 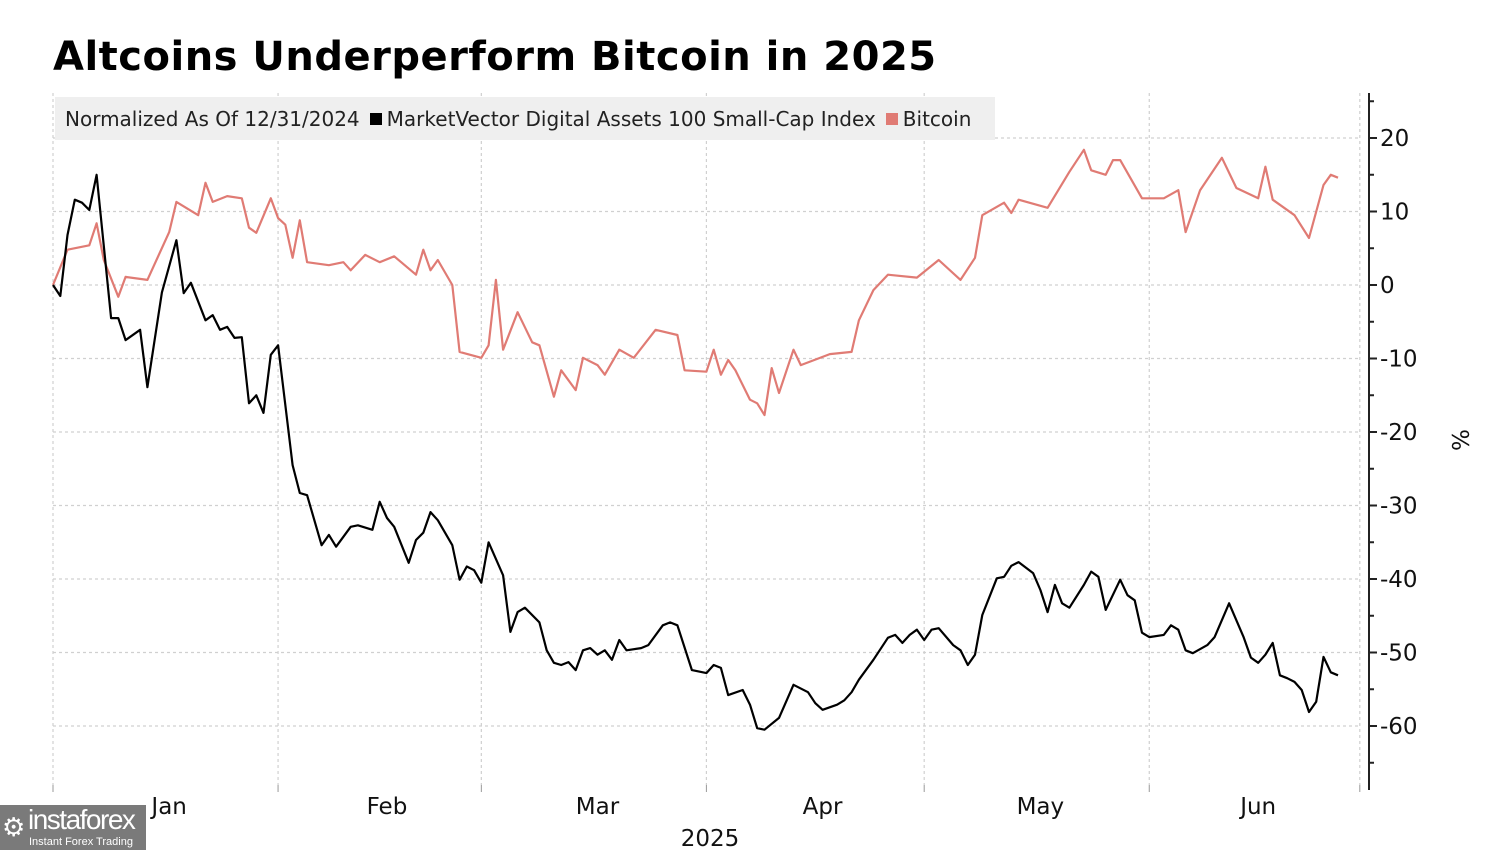 What do you see at coordinates (82, 820) in the screenshot?
I see `watermark-brand: instaforex` at bounding box center [82, 820].